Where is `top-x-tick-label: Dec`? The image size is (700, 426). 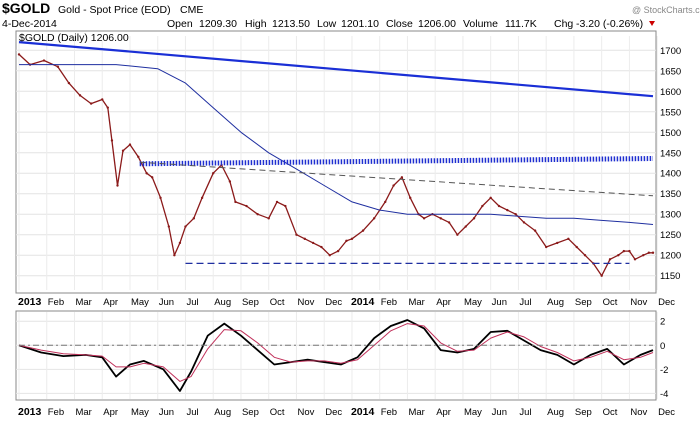
top-x-tick-label: Dec is located at coordinates (666, 302).